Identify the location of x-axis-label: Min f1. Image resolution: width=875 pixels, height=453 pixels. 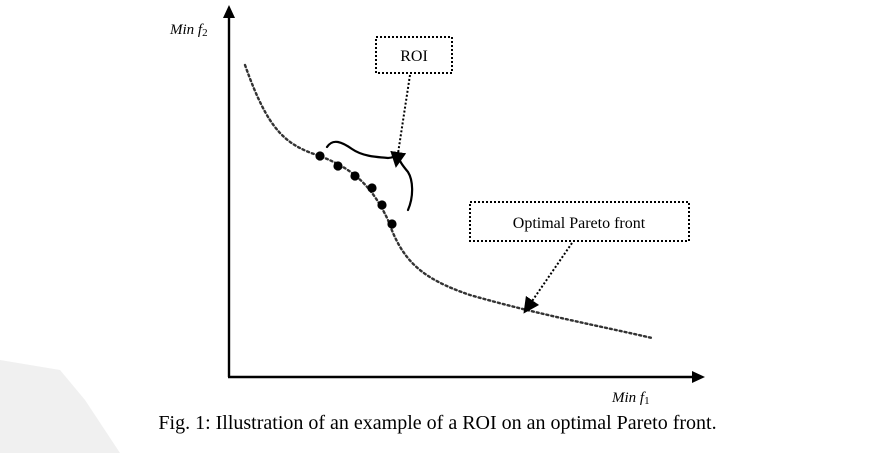
(630, 398).